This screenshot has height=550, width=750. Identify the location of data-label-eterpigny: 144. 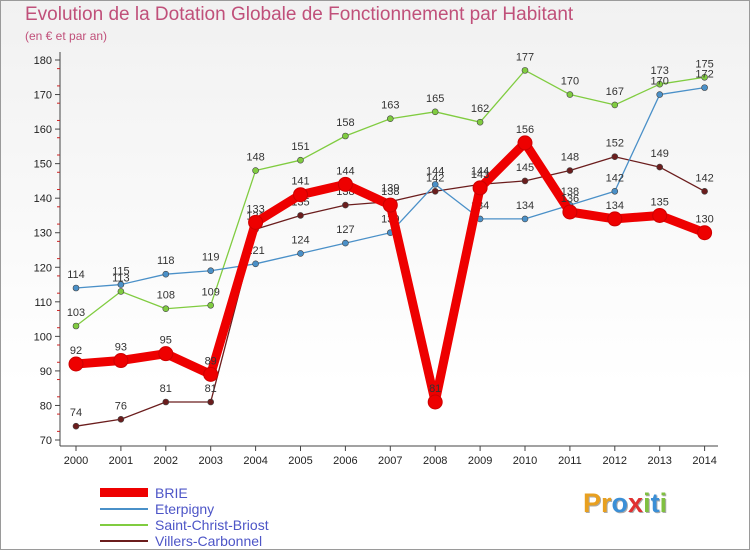
(435, 171).